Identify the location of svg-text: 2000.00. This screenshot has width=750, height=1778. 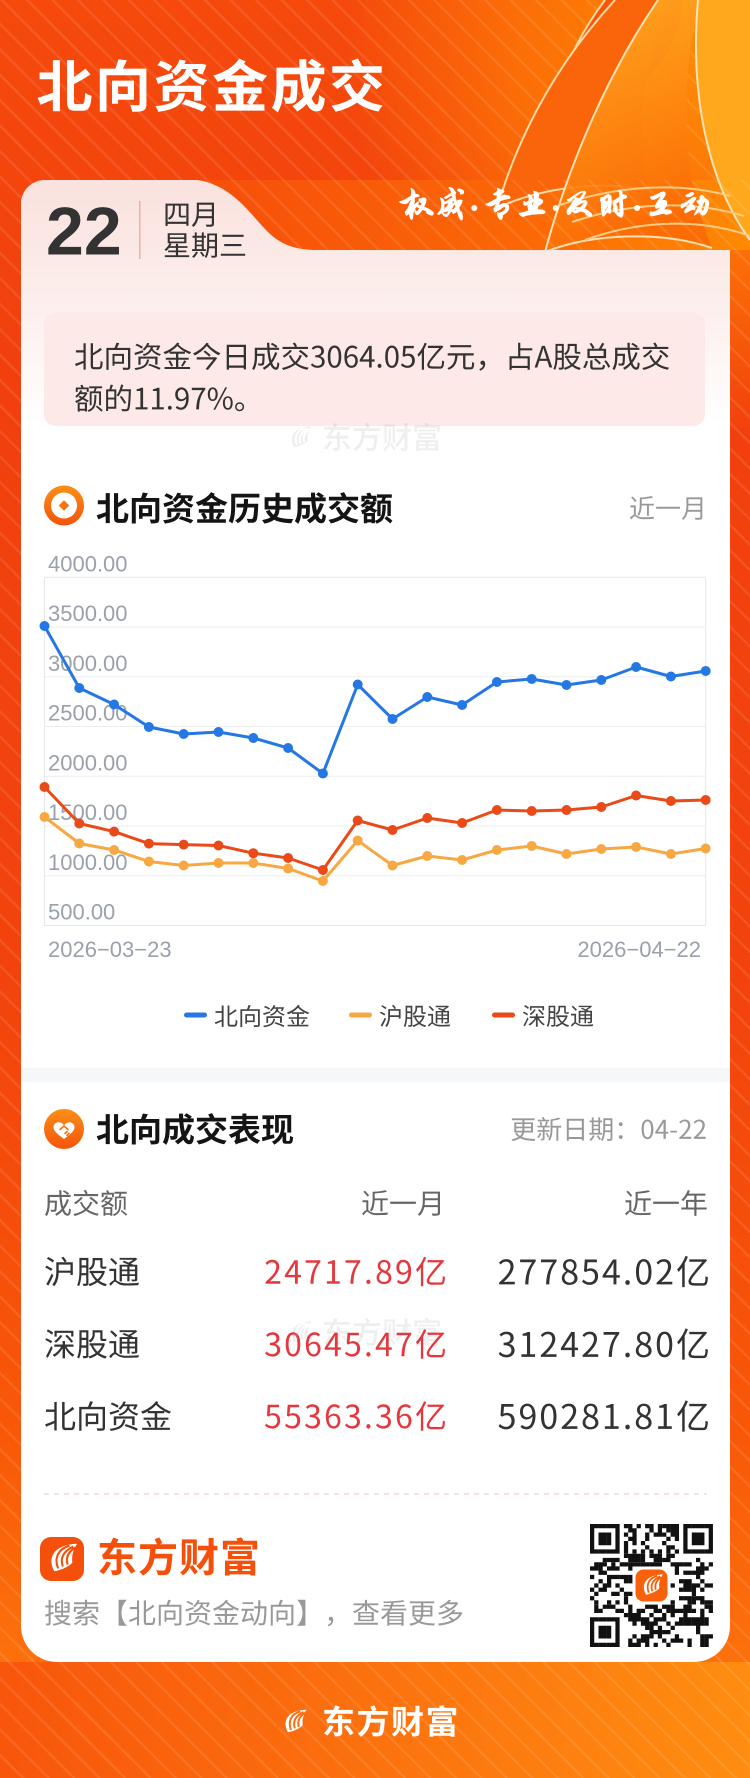
(88, 763).